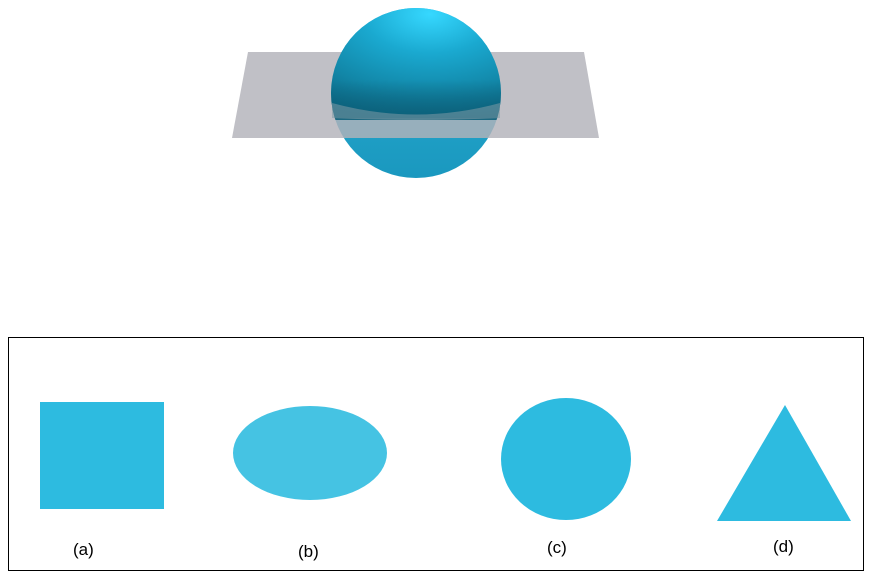  Describe the element at coordinates (310, 453) in the screenshot. I see `ellipse-shape` at that location.